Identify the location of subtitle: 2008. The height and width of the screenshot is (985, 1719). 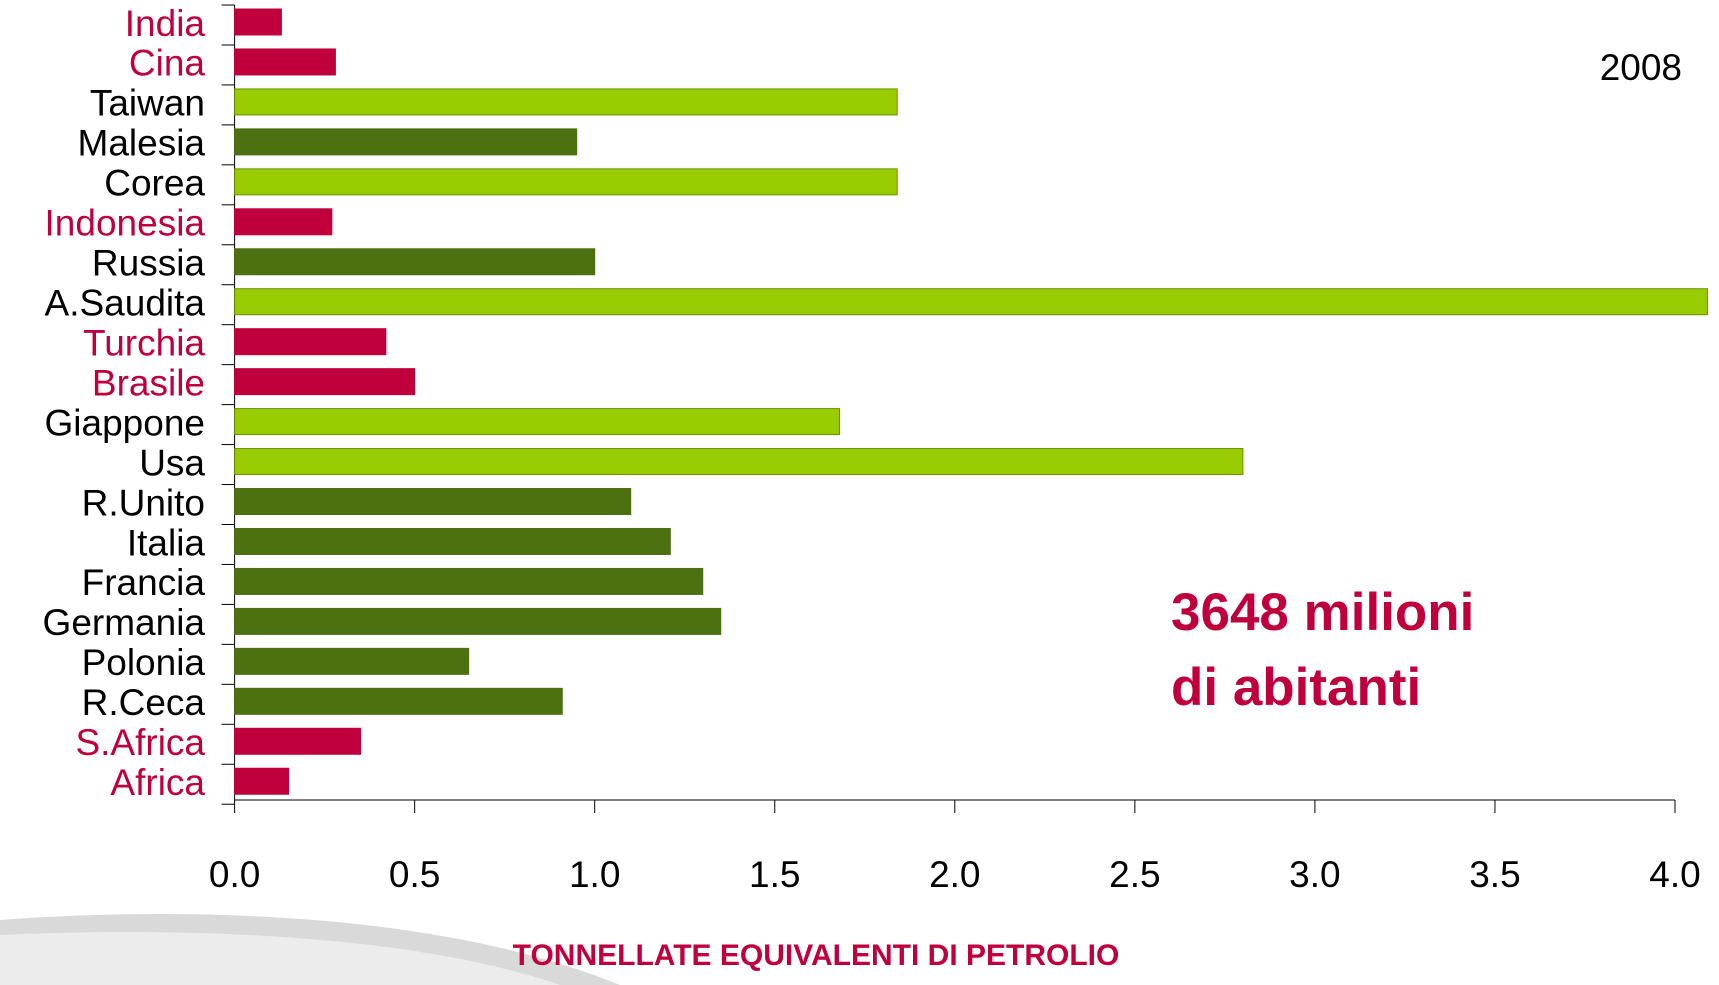
(1641, 67).